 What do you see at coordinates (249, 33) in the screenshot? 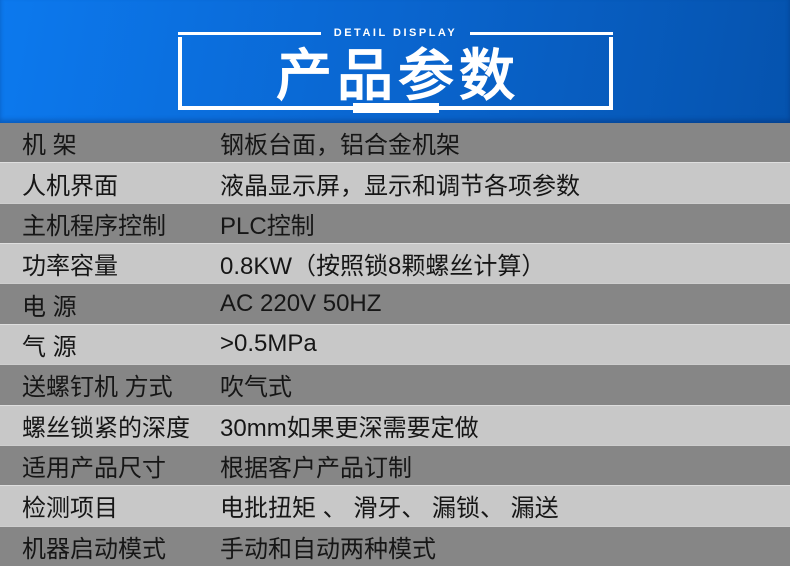
I see `tagline-left-line` at bounding box center [249, 33].